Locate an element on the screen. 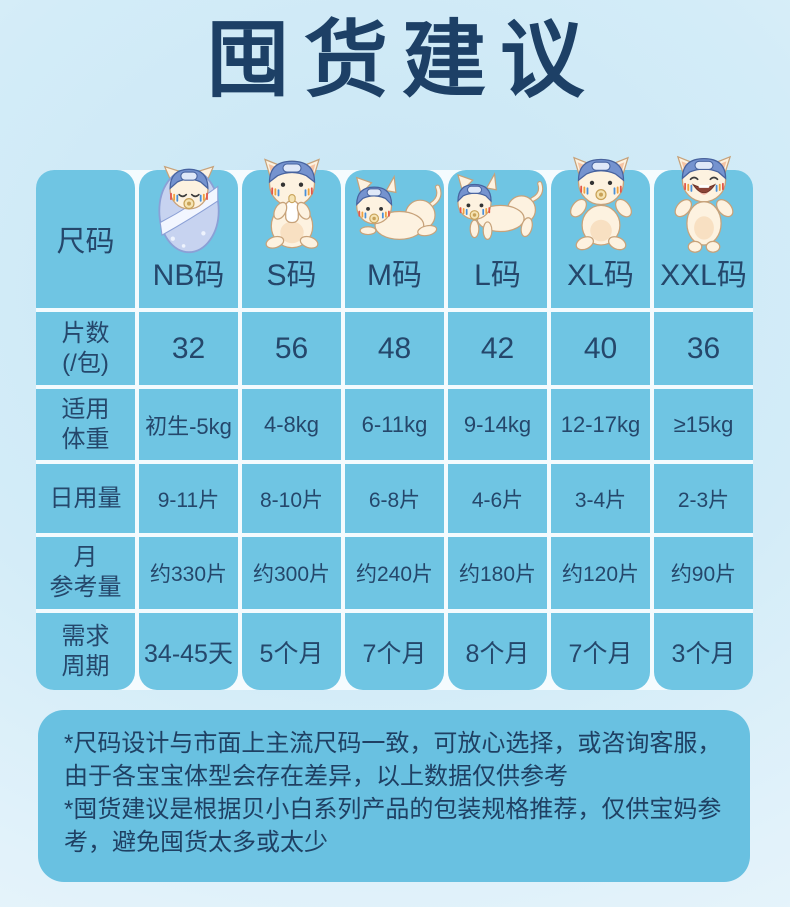  value-pieces-l: 42 is located at coordinates (497, 348).